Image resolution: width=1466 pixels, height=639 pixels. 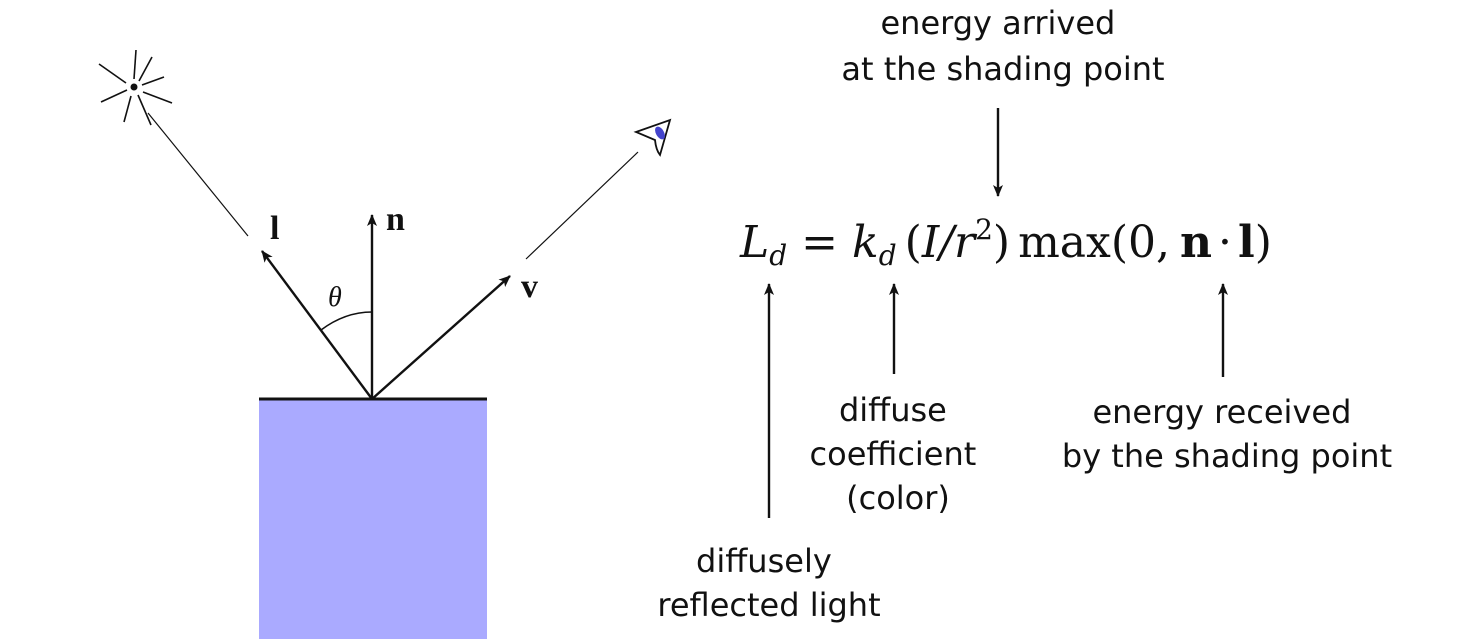 I want to click on annotation-energy-arrived-line-1: energy arrived, so click(x=997, y=23).